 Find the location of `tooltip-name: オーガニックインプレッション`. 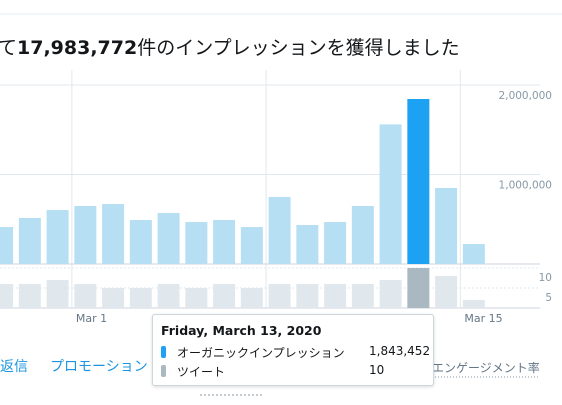

tooltip-name: オーガニックインプレッション is located at coordinates (261, 353).